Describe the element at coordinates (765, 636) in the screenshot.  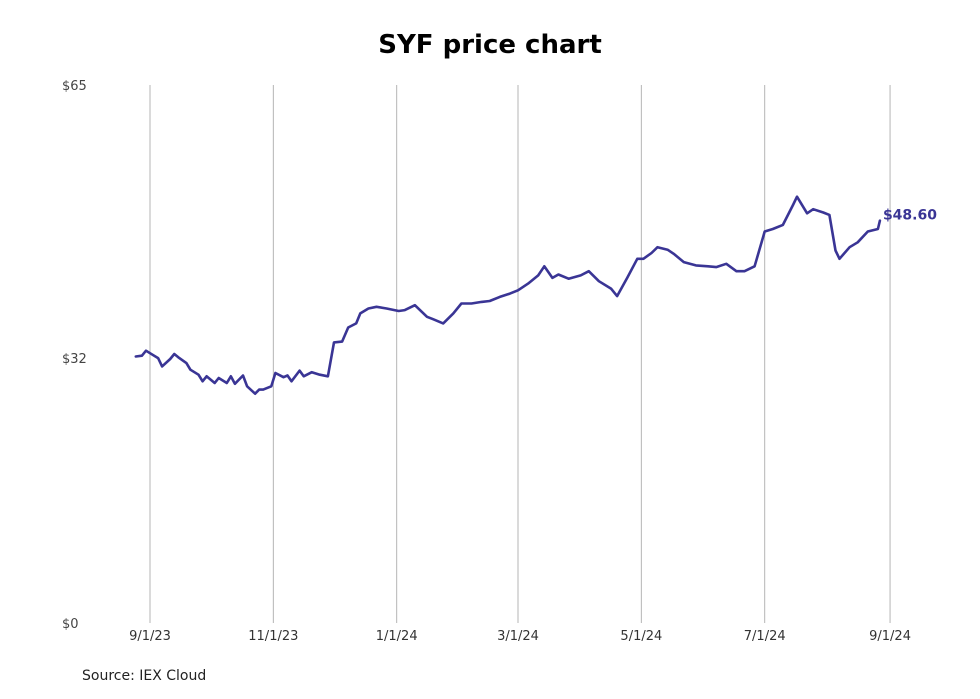
I see `x-tick-label: 7/1/24` at that location.